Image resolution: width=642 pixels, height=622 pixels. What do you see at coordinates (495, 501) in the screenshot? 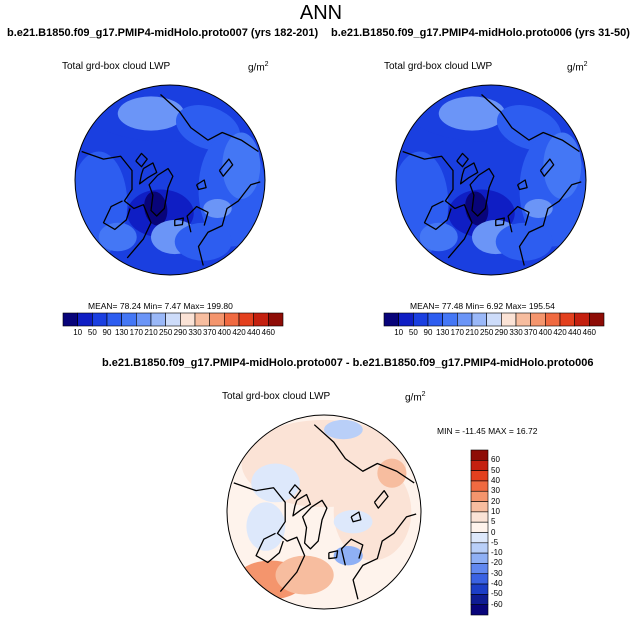
I see `diff-colorbar-tick-label: 20` at bounding box center [495, 501].